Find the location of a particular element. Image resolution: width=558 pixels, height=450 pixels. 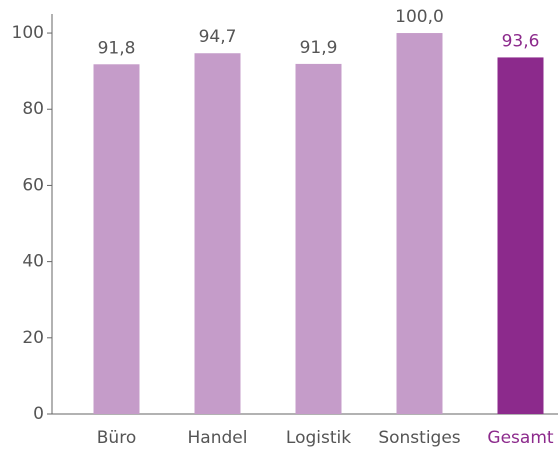

value-label: 100,0 is located at coordinates (419, 17).